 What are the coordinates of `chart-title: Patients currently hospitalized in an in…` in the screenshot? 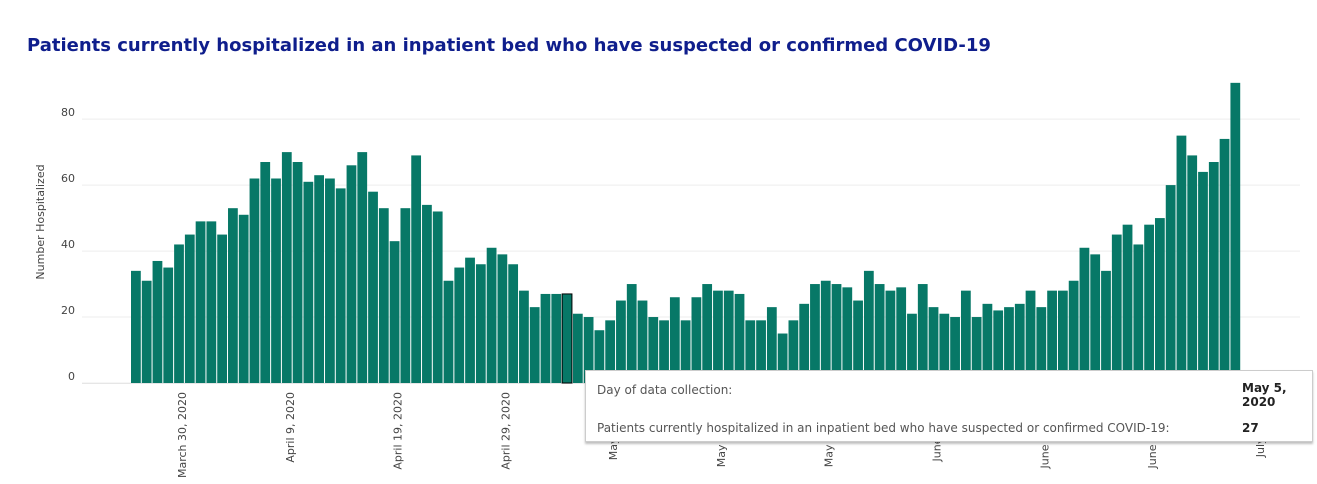 It's located at (509, 45).